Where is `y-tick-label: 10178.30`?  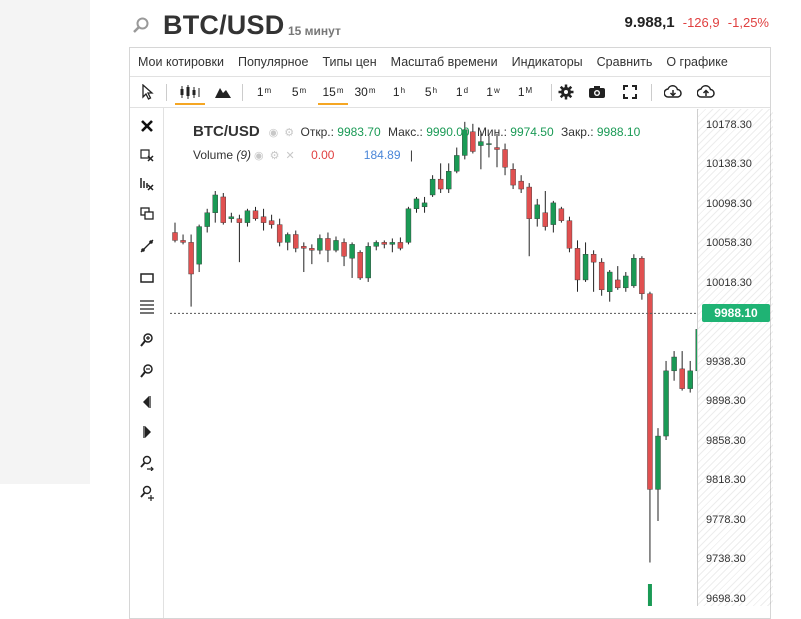 y-tick-label: 10178.30 is located at coordinates (729, 124).